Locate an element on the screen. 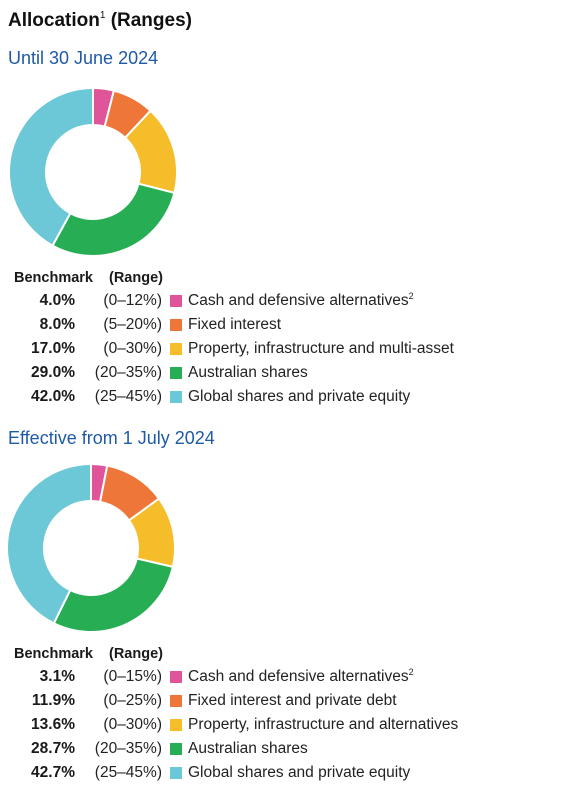 This screenshot has height=795, width=581. title-footnote: 1 is located at coordinates (102, 15).